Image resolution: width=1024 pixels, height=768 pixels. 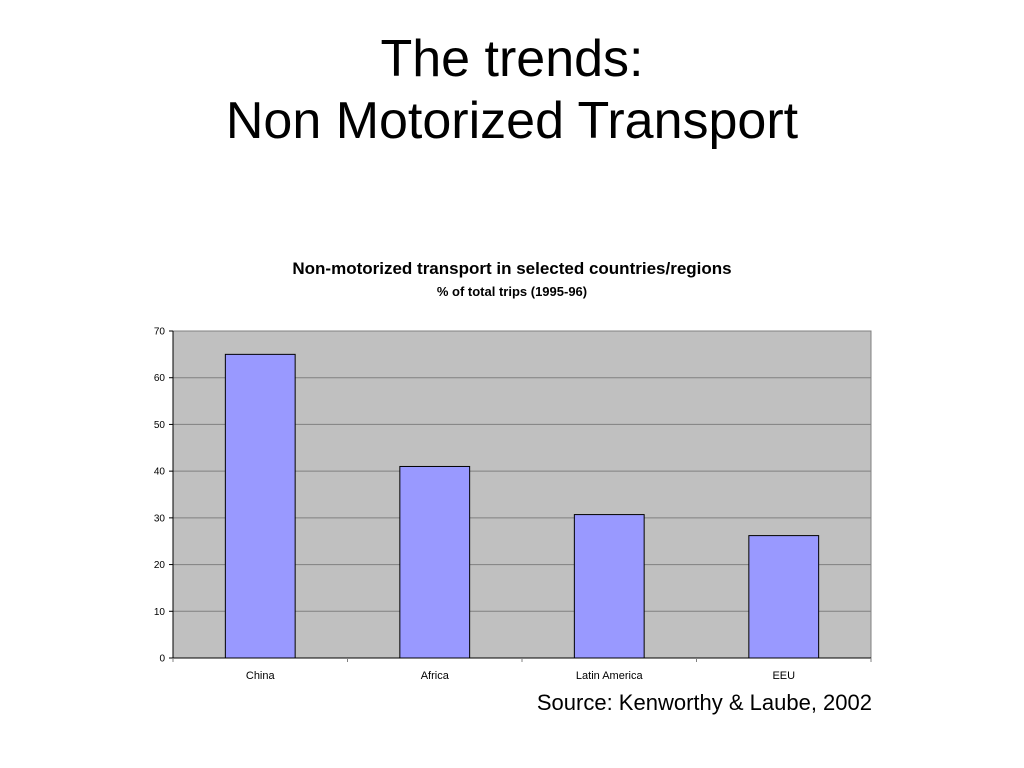 I want to click on bar-china, so click(x=260, y=506).